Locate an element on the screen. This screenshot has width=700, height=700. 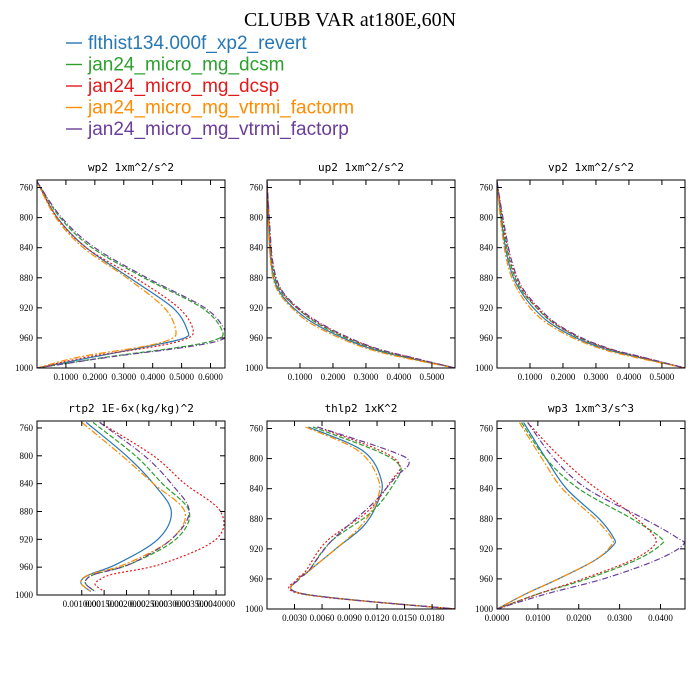
x-tick-label: 0.0010000 is located at coordinates (82, 604).